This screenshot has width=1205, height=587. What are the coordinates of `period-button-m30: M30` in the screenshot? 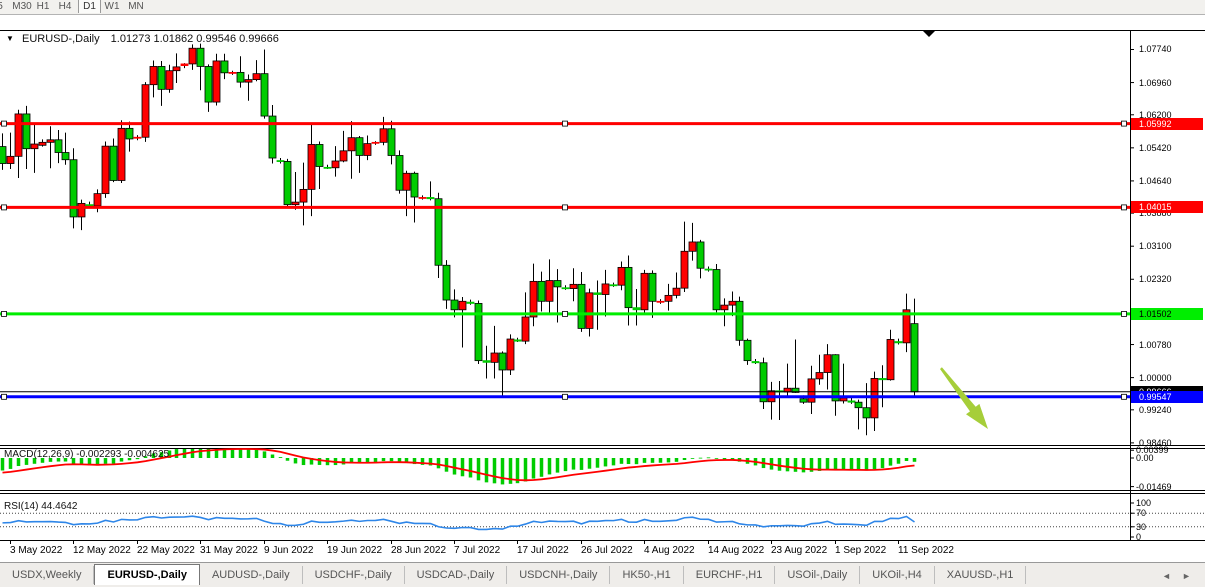 It's located at (22, 6).